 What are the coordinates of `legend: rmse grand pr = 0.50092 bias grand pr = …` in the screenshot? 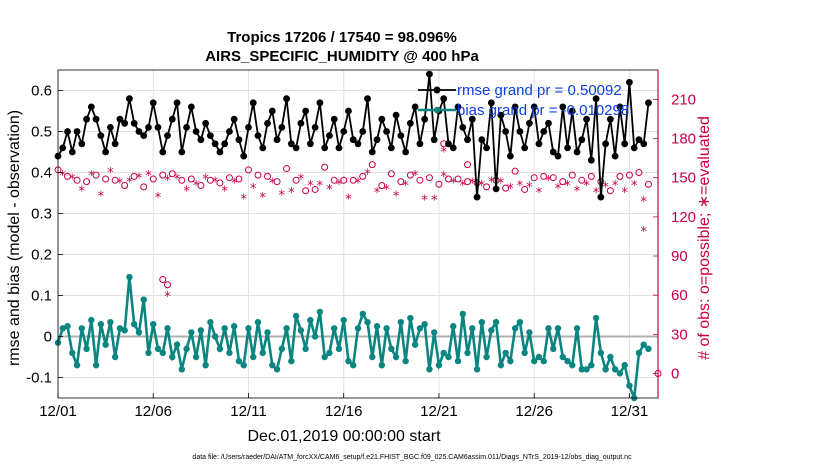 It's located at (523, 100).